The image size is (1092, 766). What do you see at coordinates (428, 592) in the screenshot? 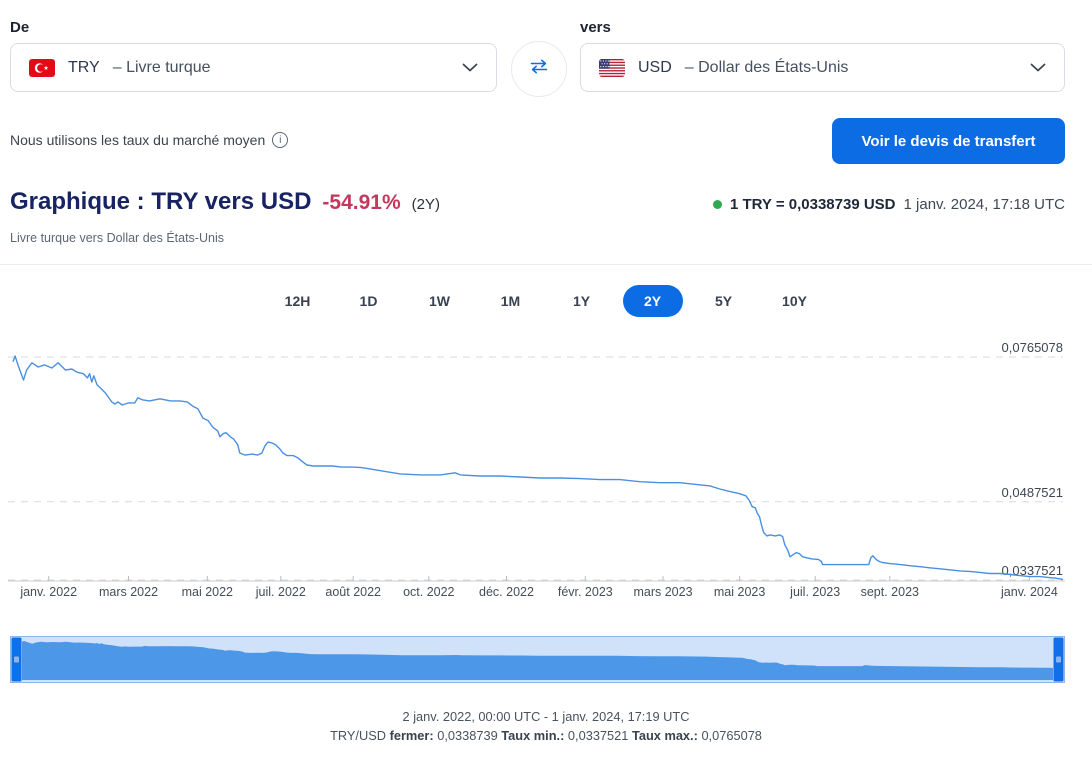
I see `x-axis-label: oct. 2022` at bounding box center [428, 592].